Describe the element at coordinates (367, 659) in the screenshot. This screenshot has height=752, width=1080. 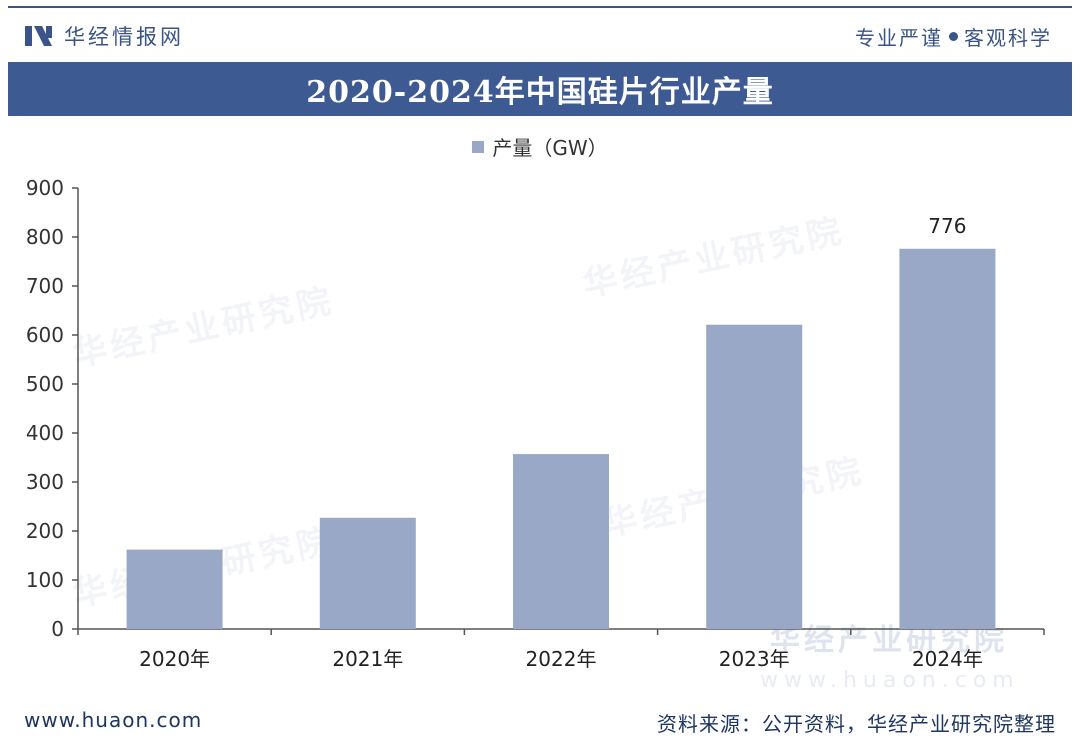
I see `x-tick-label: 2021年` at that location.